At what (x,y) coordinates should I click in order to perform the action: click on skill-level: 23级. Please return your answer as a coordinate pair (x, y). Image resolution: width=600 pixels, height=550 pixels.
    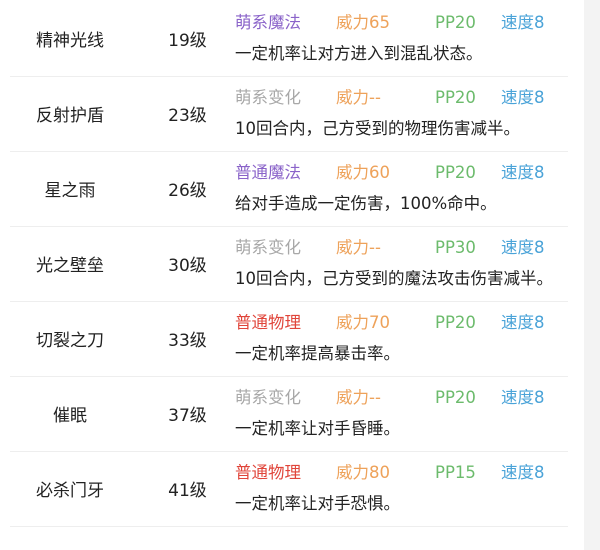
    Looking at the image, I should click on (187, 115).